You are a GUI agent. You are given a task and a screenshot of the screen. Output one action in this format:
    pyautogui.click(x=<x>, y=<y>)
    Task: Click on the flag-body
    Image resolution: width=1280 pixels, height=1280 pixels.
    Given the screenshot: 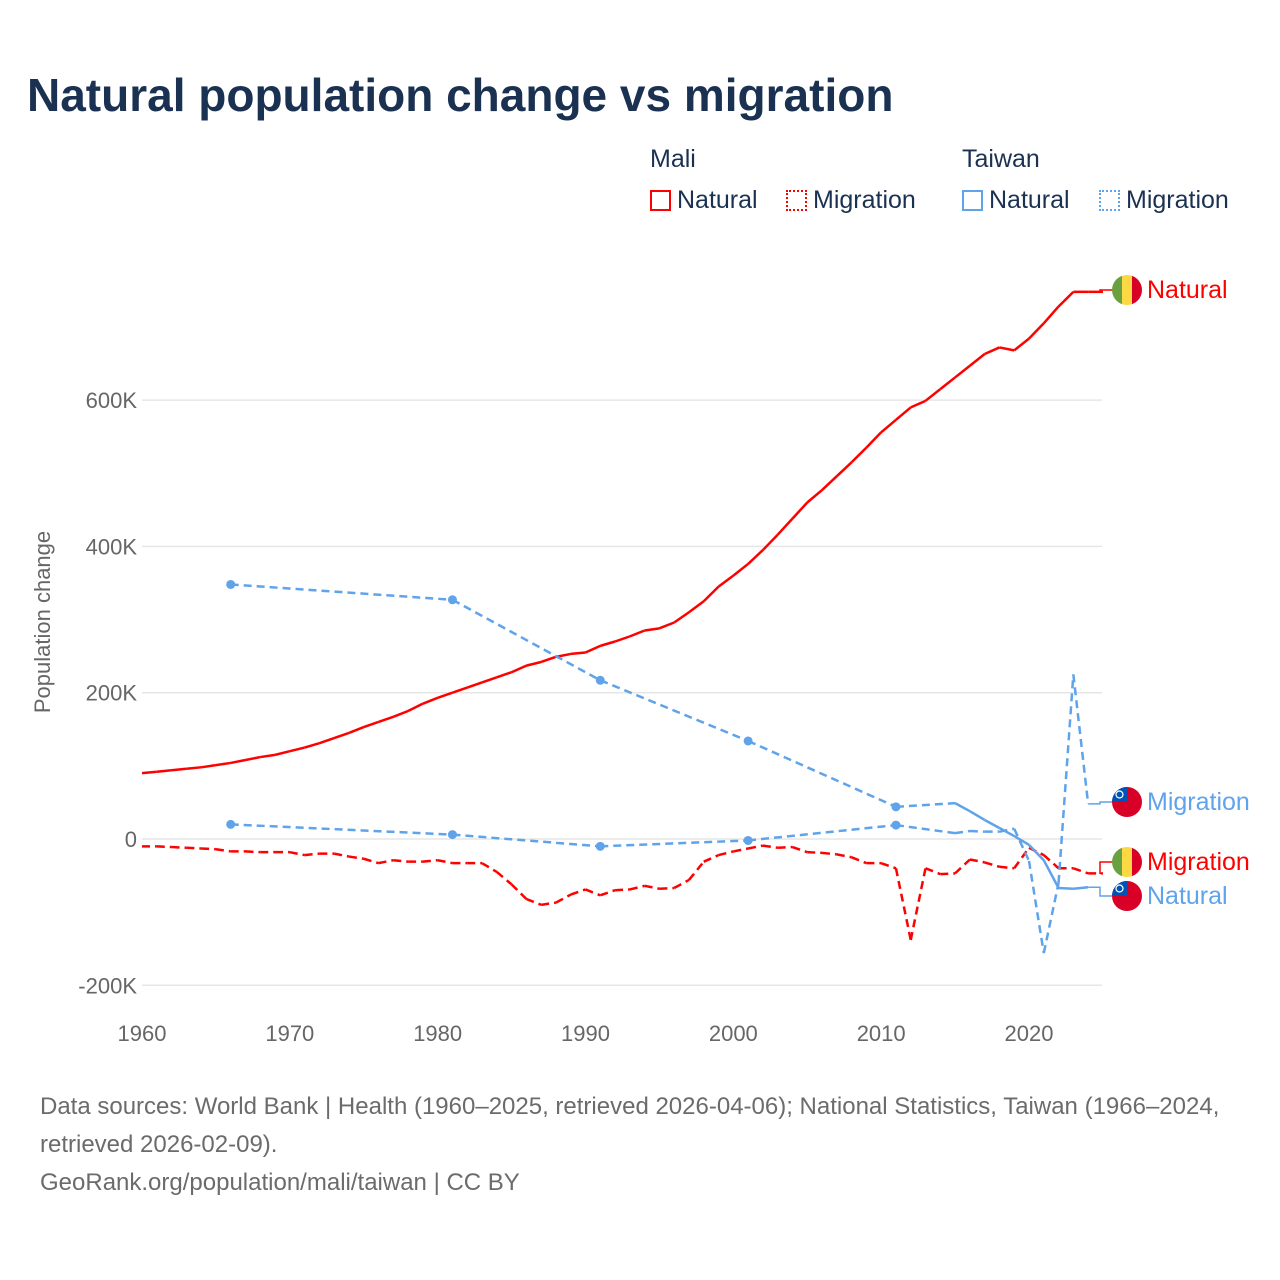 What is the action you would take?
    pyautogui.click(x=1127, y=862)
    